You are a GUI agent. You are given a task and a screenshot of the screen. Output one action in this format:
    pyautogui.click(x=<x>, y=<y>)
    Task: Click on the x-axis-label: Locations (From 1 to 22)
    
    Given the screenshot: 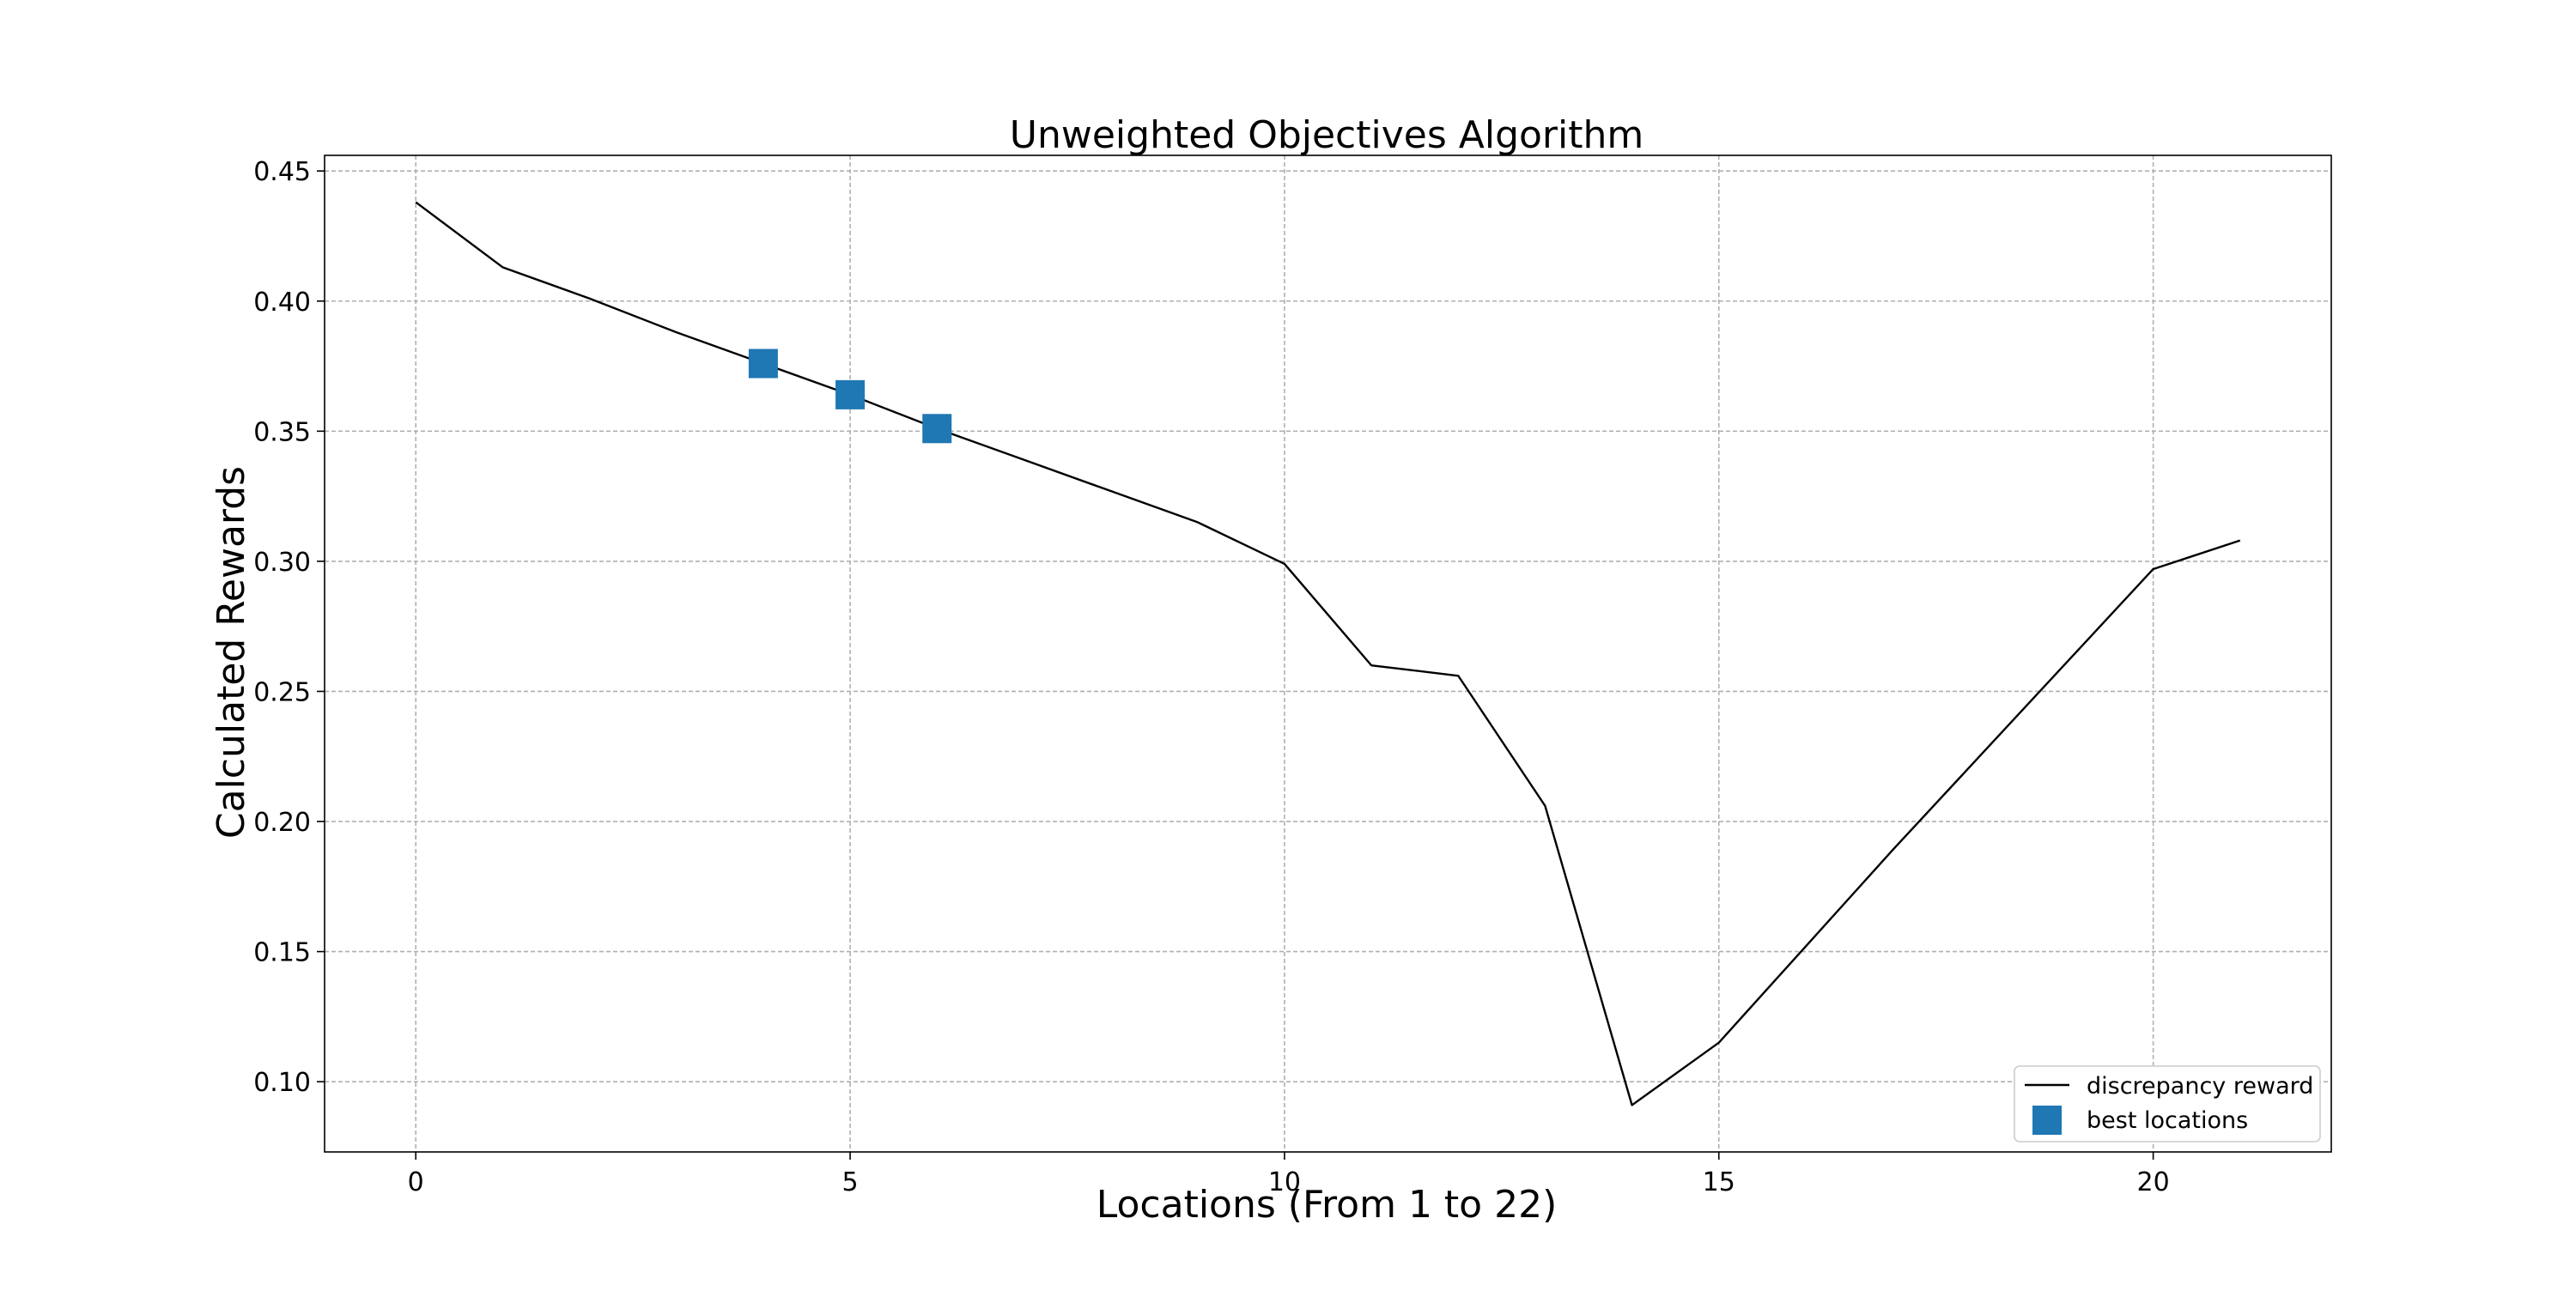 What is the action you would take?
    pyautogui.click(x=1327, y=1205)
    